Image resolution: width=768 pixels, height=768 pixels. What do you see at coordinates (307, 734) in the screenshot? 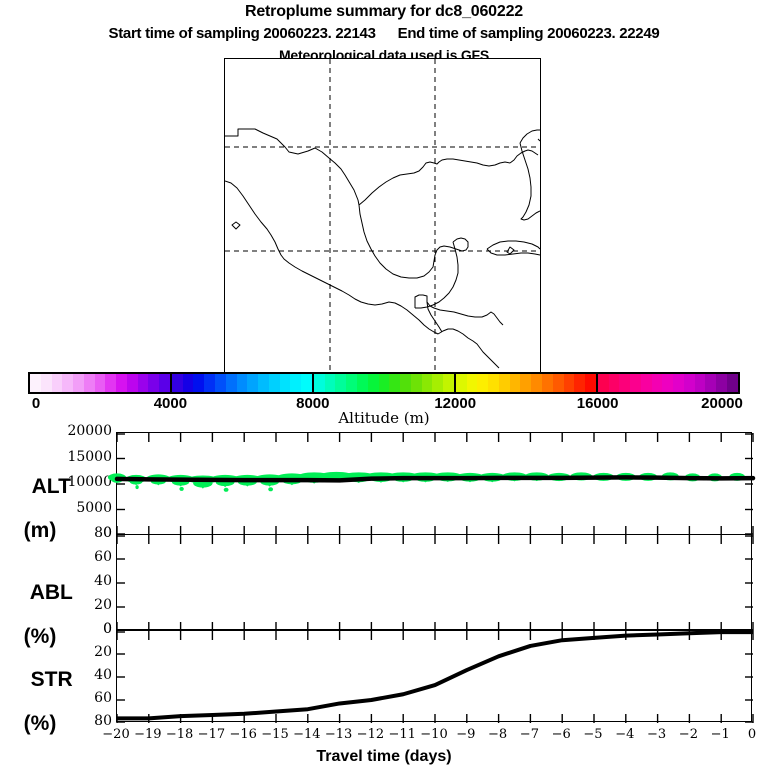
I see `x-tick-label: −14` at bounding box center [307, 734].